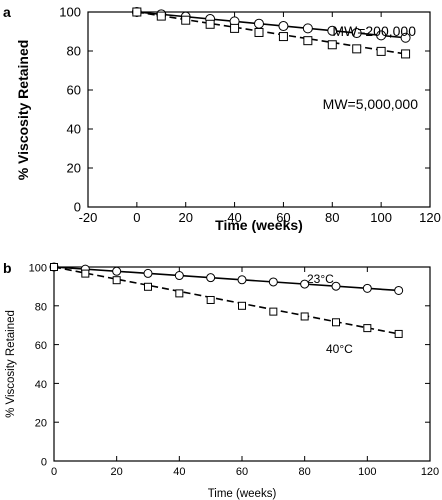 This screenshot has width=442, height=500. I want to click on series-circle: MW=200,000, so click(273, 25).